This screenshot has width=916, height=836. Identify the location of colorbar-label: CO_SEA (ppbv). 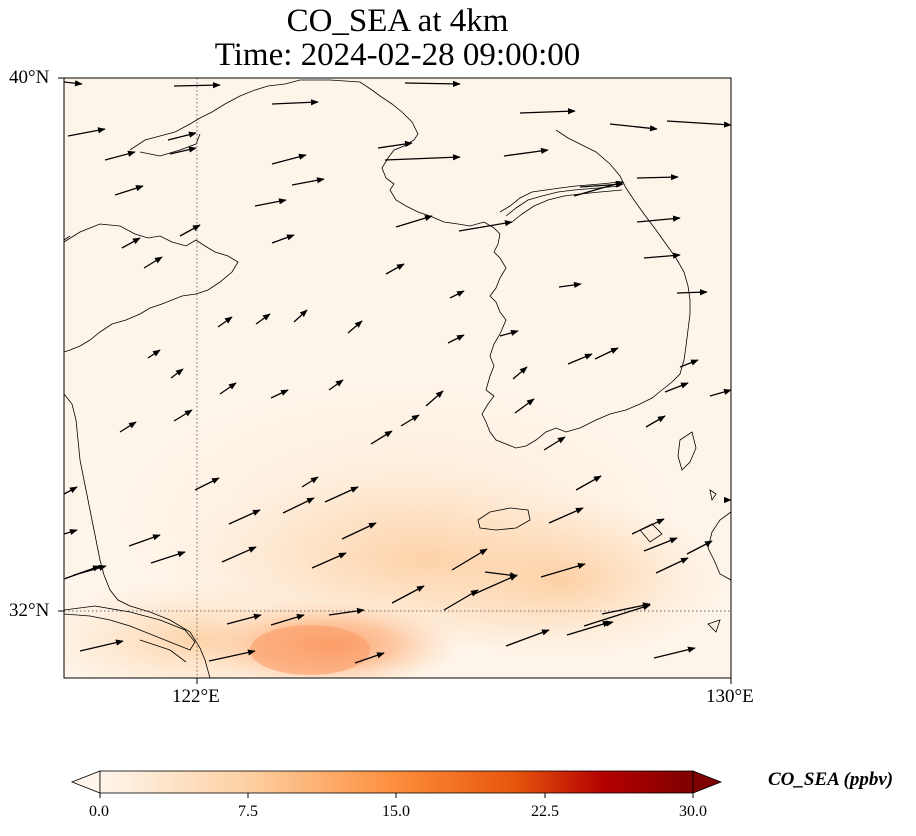
(831, 779).